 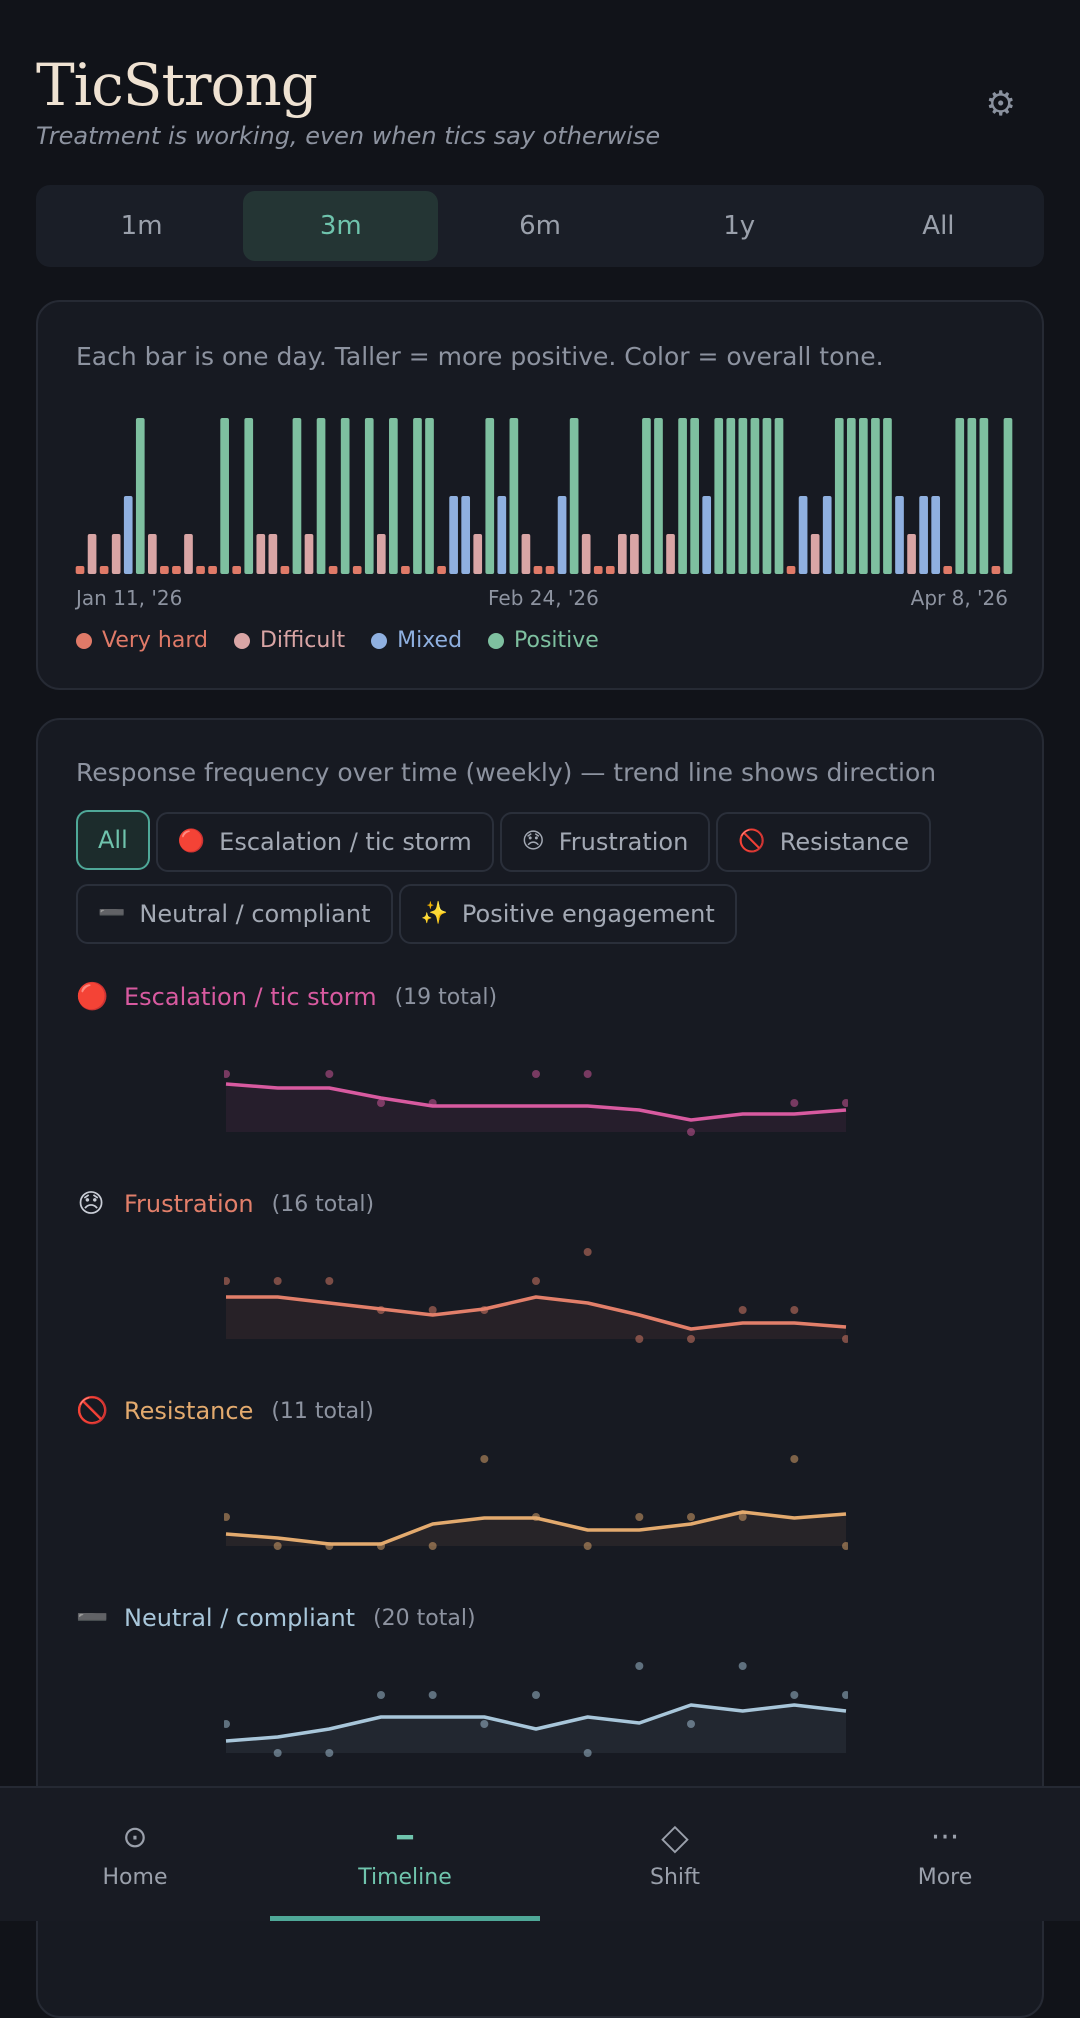 I want to click on row-title: Resistance, so click(x=189, y=1411).